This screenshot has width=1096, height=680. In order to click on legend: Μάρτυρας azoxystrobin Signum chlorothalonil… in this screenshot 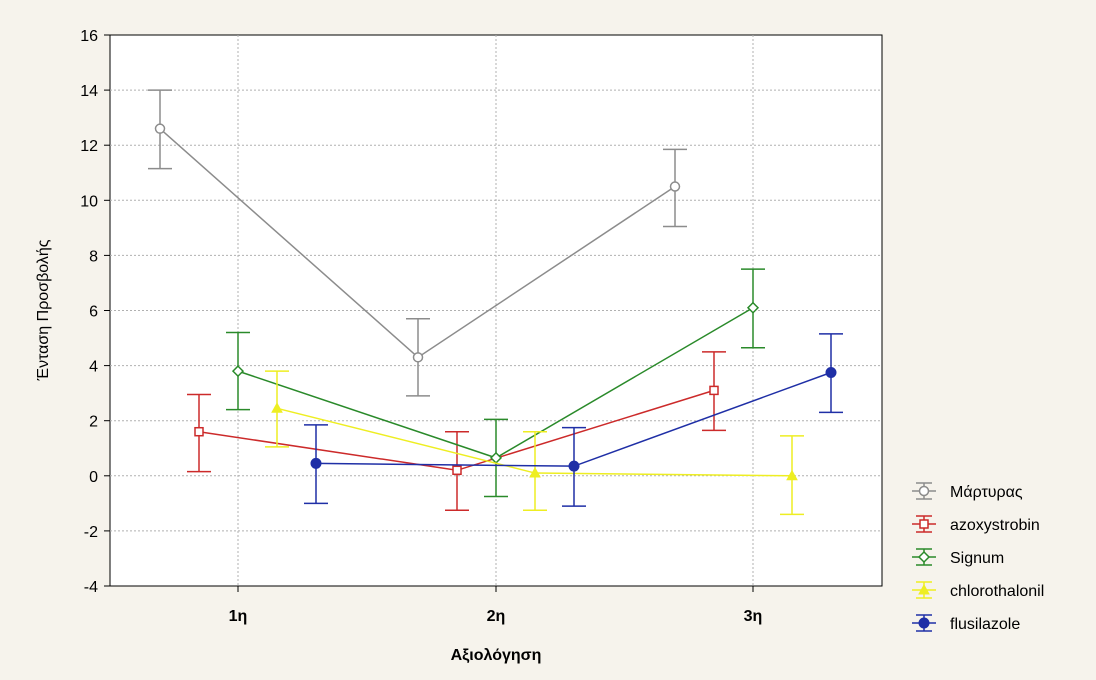, I will do `click(978, 557)`.